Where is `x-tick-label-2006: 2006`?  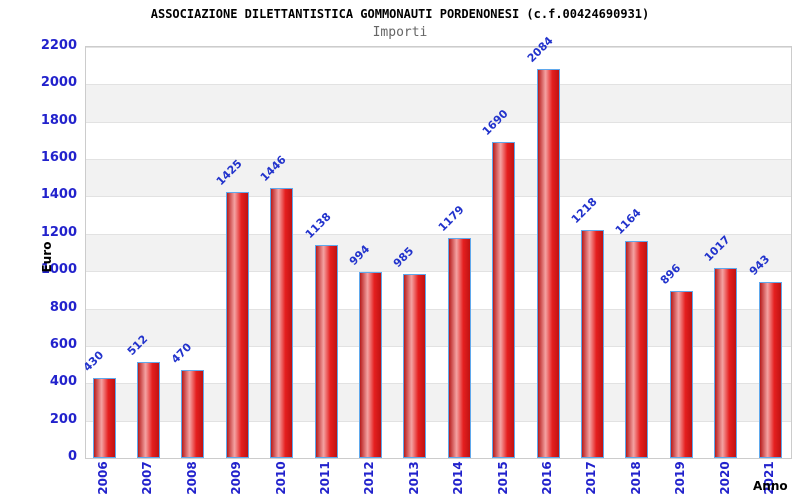
x-tick-label-2006: 2006 is located at coordinates (103, 478).